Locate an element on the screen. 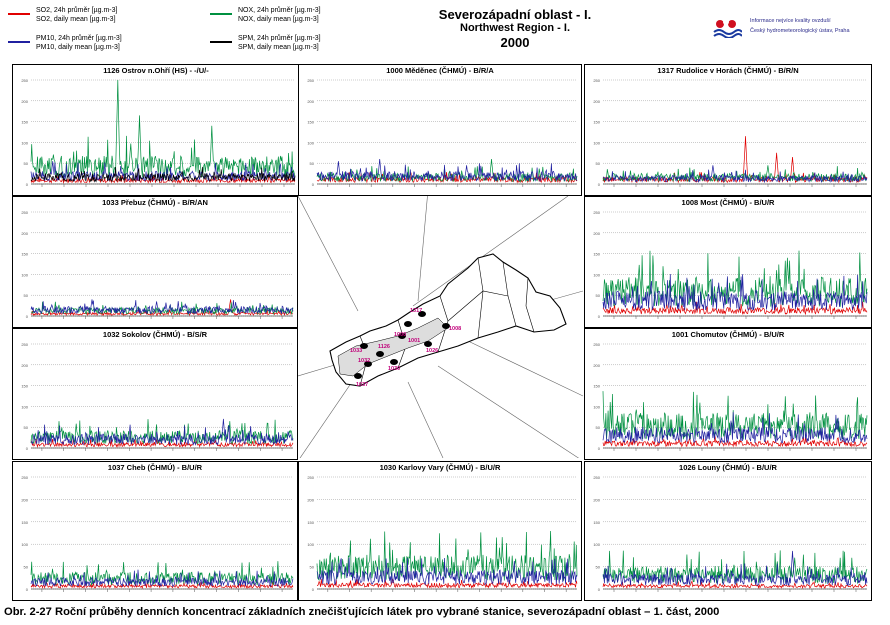 This screenshot has height=625, width=890. map-label-1001: 1001 is located at coordinates (414, 341).